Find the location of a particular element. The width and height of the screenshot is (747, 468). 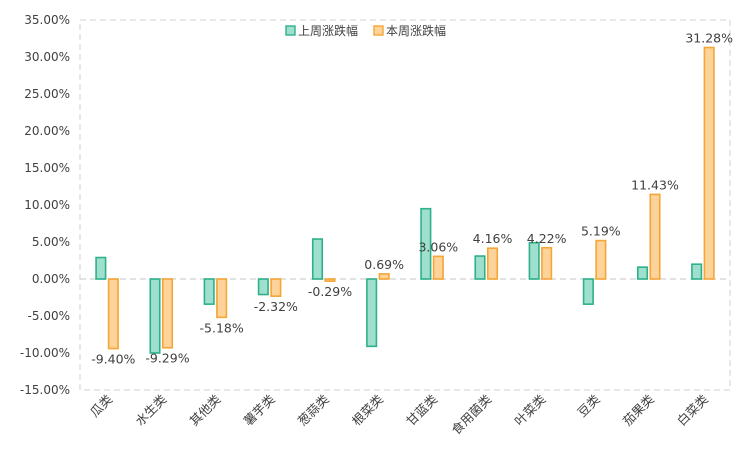

data-label: -5.18% is located at coordinates (222, 327).